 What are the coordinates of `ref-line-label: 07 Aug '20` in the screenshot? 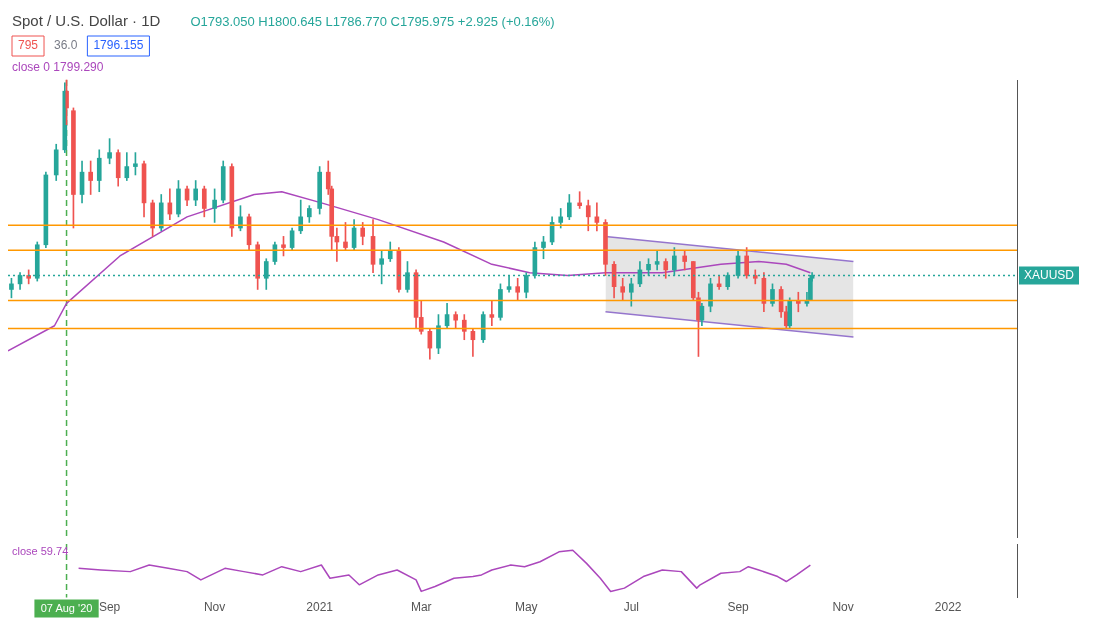 It's located at (66, 607).